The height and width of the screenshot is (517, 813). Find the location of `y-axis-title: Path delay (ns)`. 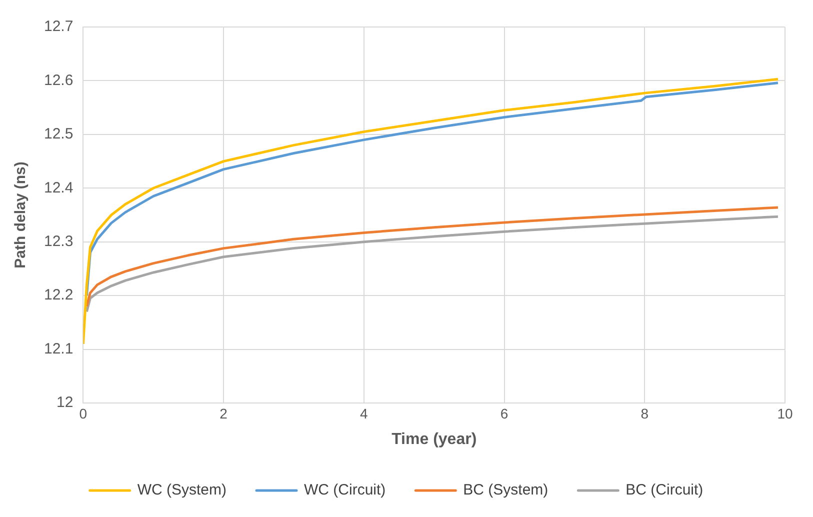

y-axis-title: Path delay (ns) is located at coordinates (21, 215).